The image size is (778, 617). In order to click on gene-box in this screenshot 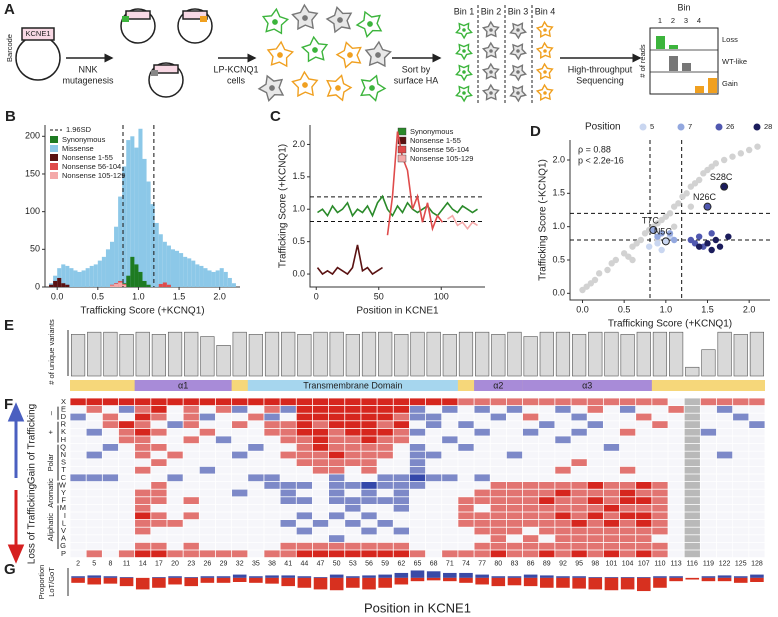, I will do `click(138, 15)`.